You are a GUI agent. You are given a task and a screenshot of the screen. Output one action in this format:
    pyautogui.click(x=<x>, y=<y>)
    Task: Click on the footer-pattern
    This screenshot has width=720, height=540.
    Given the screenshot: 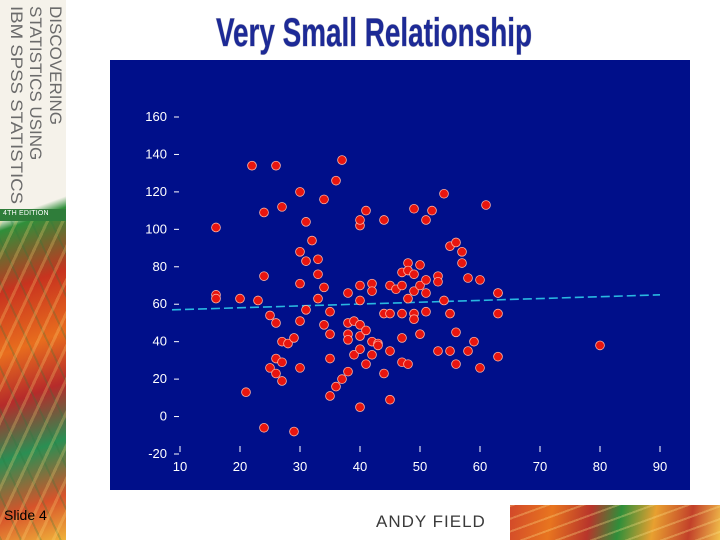 What is the action you would take?
    pyautogui.click(x=615, y=522)
    